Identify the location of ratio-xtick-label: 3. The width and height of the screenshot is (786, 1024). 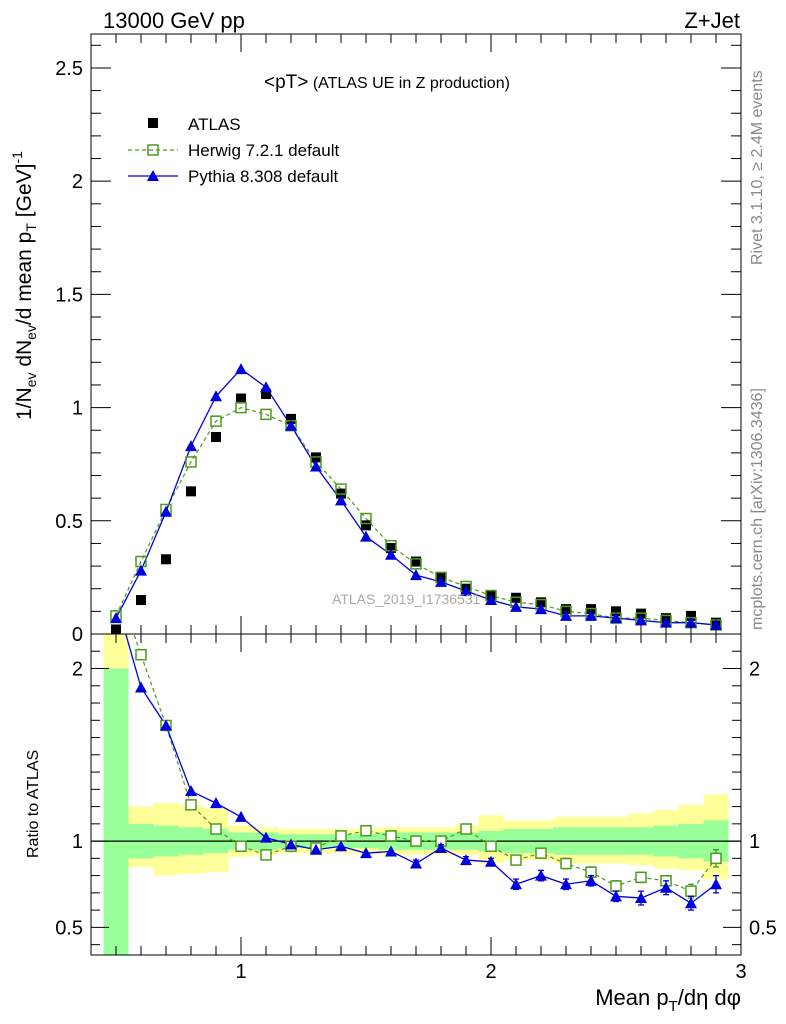
(740, 972).